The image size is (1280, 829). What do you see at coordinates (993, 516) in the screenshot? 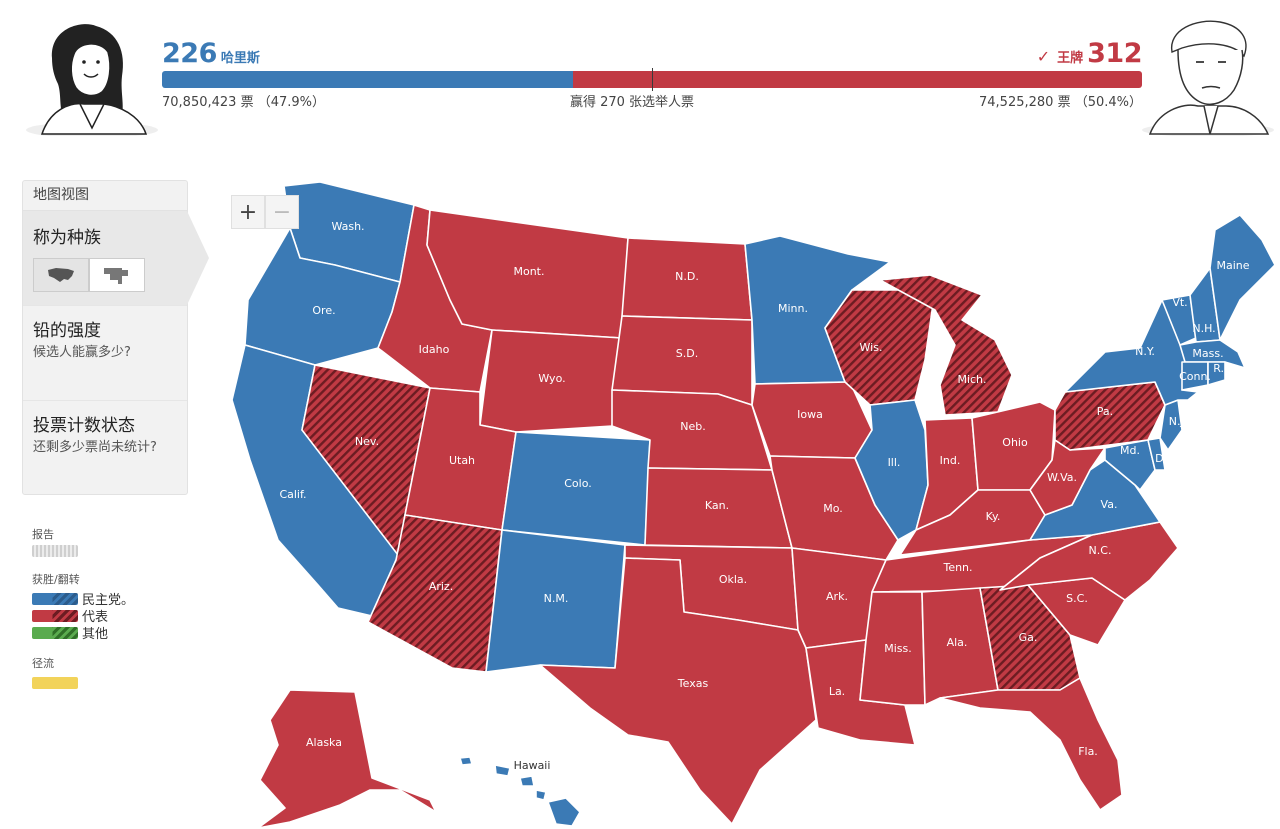
I see `state-label: Ky.` at bounding box center [993, 516].